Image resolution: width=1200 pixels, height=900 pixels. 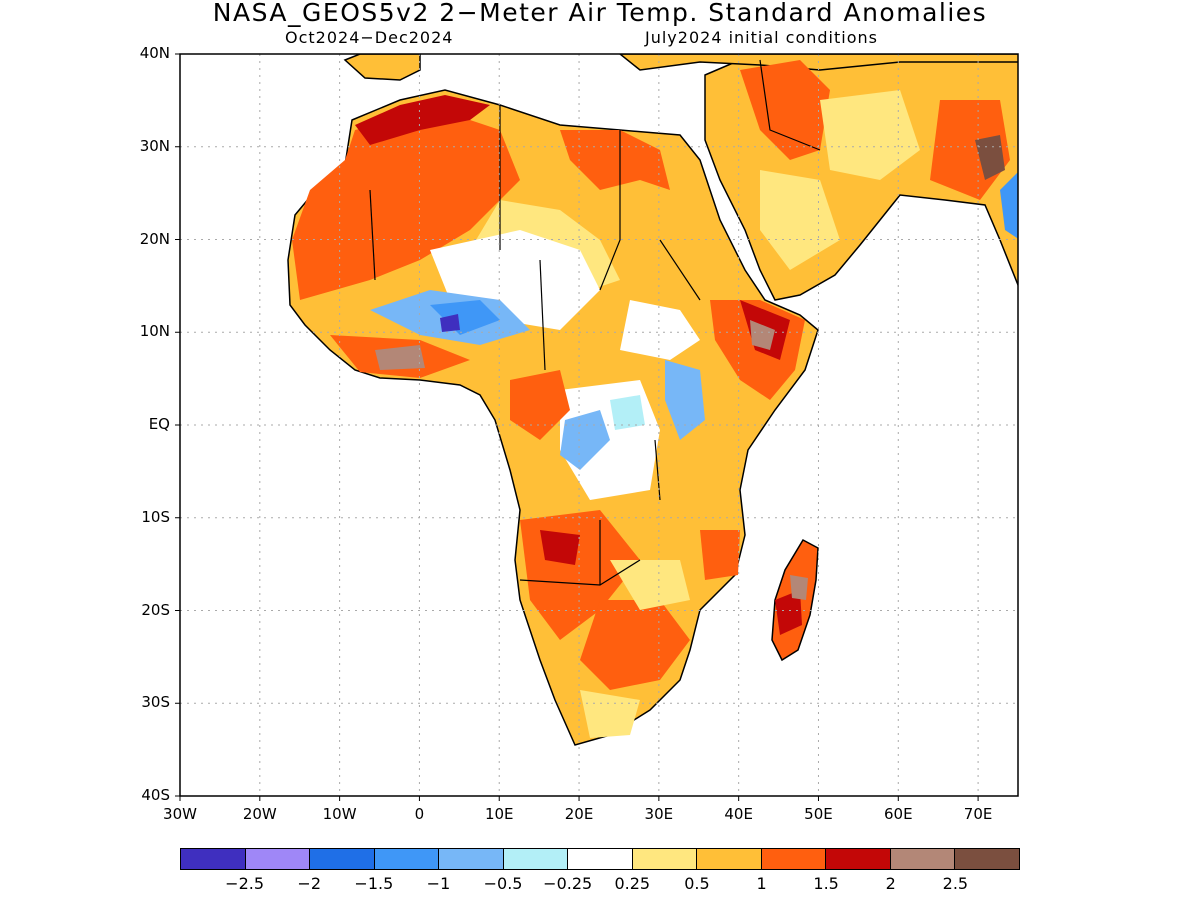 I want to click on colorbar-label: −1, so click(x=438, y=883).